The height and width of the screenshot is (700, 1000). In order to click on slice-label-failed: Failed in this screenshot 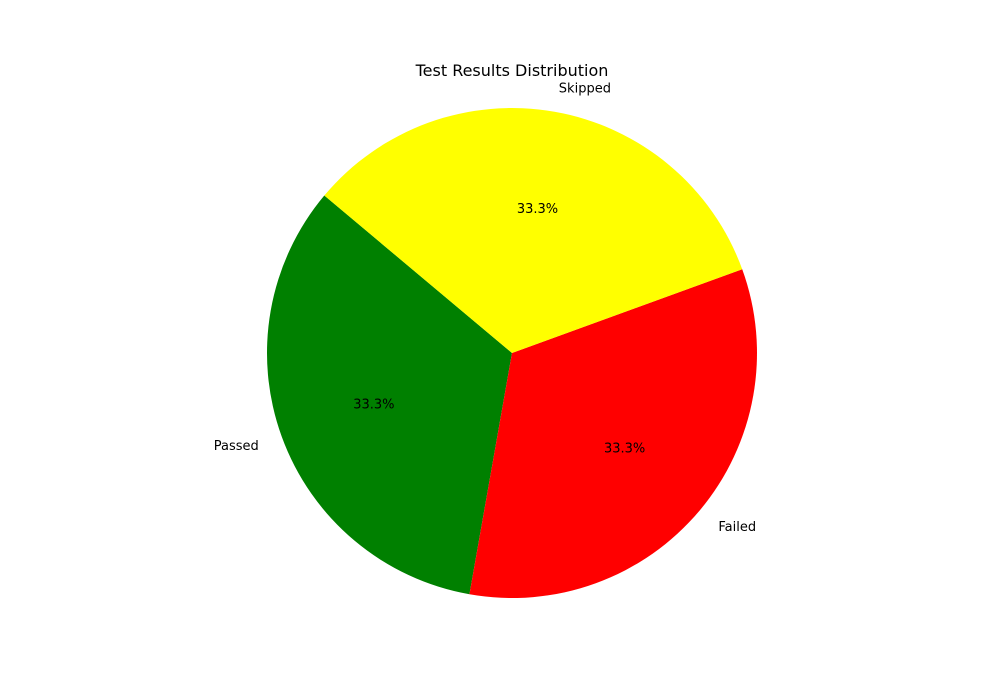, I will do `click(737, 527)`.